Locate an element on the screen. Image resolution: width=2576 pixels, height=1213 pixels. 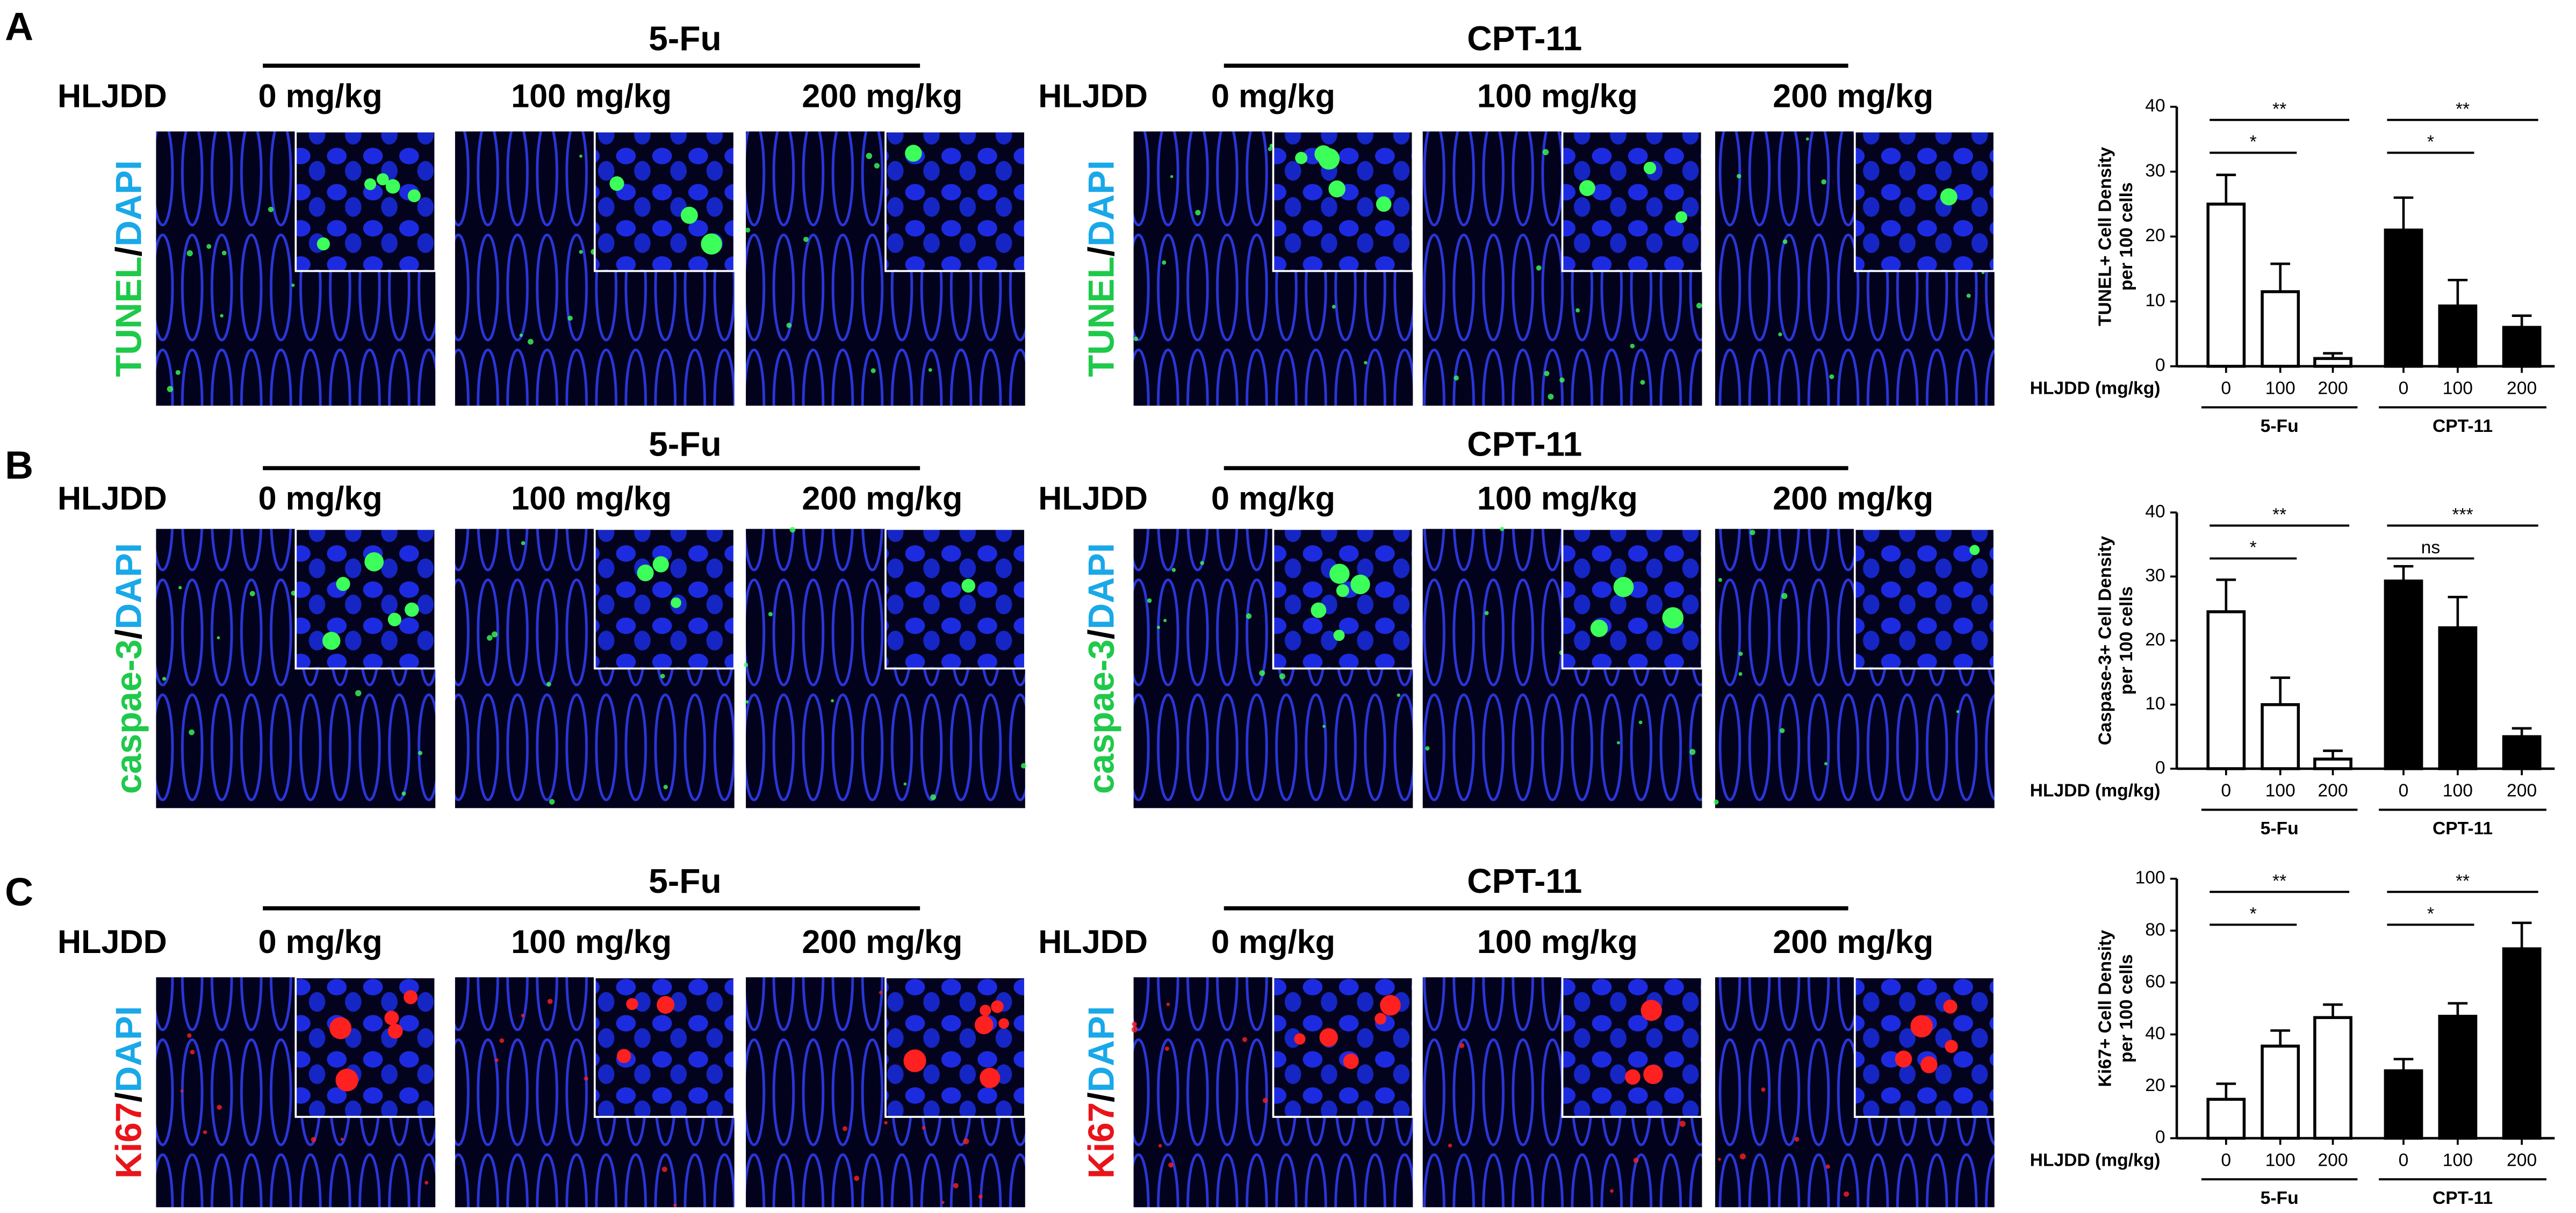
stain-part: caspae-3 is located at coordinates (129, 717).